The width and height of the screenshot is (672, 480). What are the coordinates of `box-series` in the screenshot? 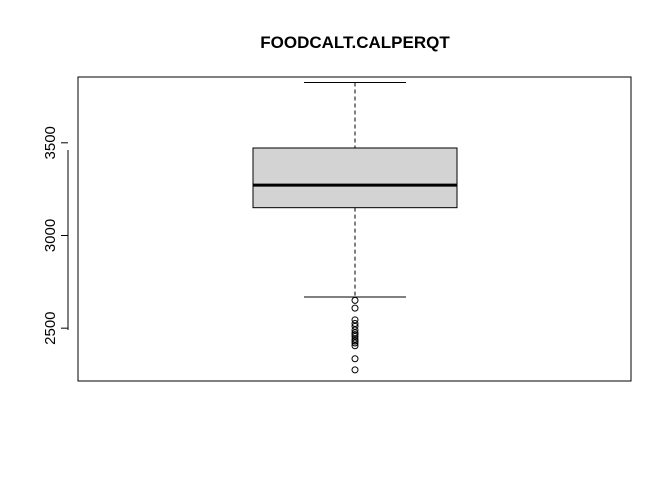 It's located at (355, 190).